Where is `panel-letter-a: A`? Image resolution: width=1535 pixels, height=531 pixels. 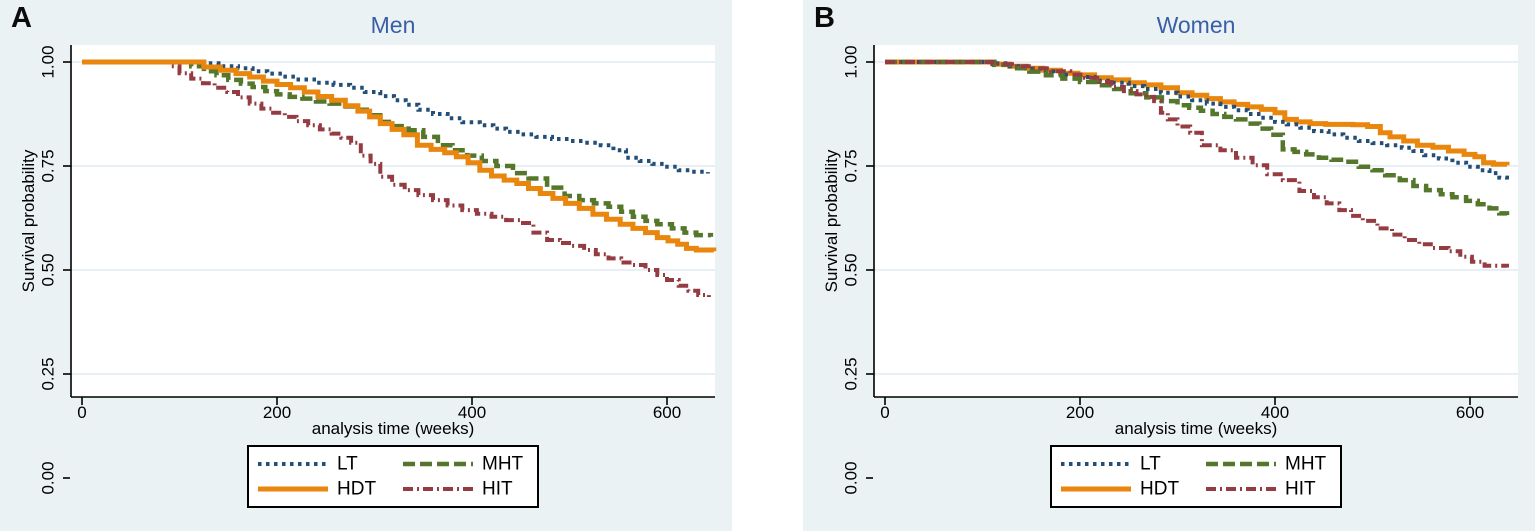
panel-letter-a: A is located at coordinates (22, 18).